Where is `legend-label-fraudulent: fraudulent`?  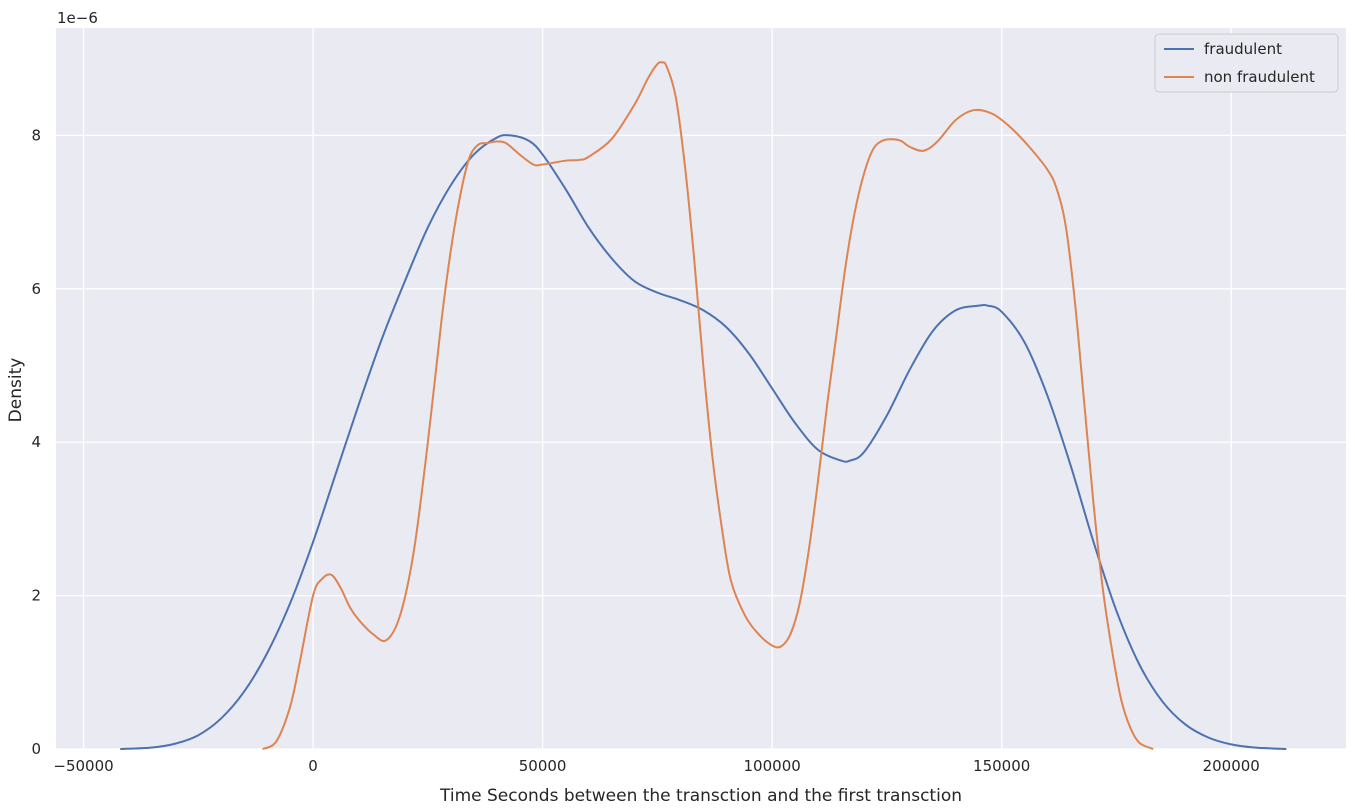 legend-label-fraudulent: fraudulent is located at coordinates (1243, 49).